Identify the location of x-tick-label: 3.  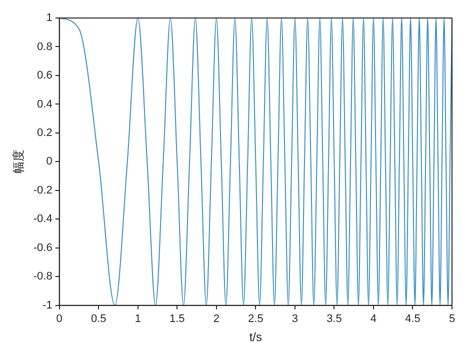
(295, 319).